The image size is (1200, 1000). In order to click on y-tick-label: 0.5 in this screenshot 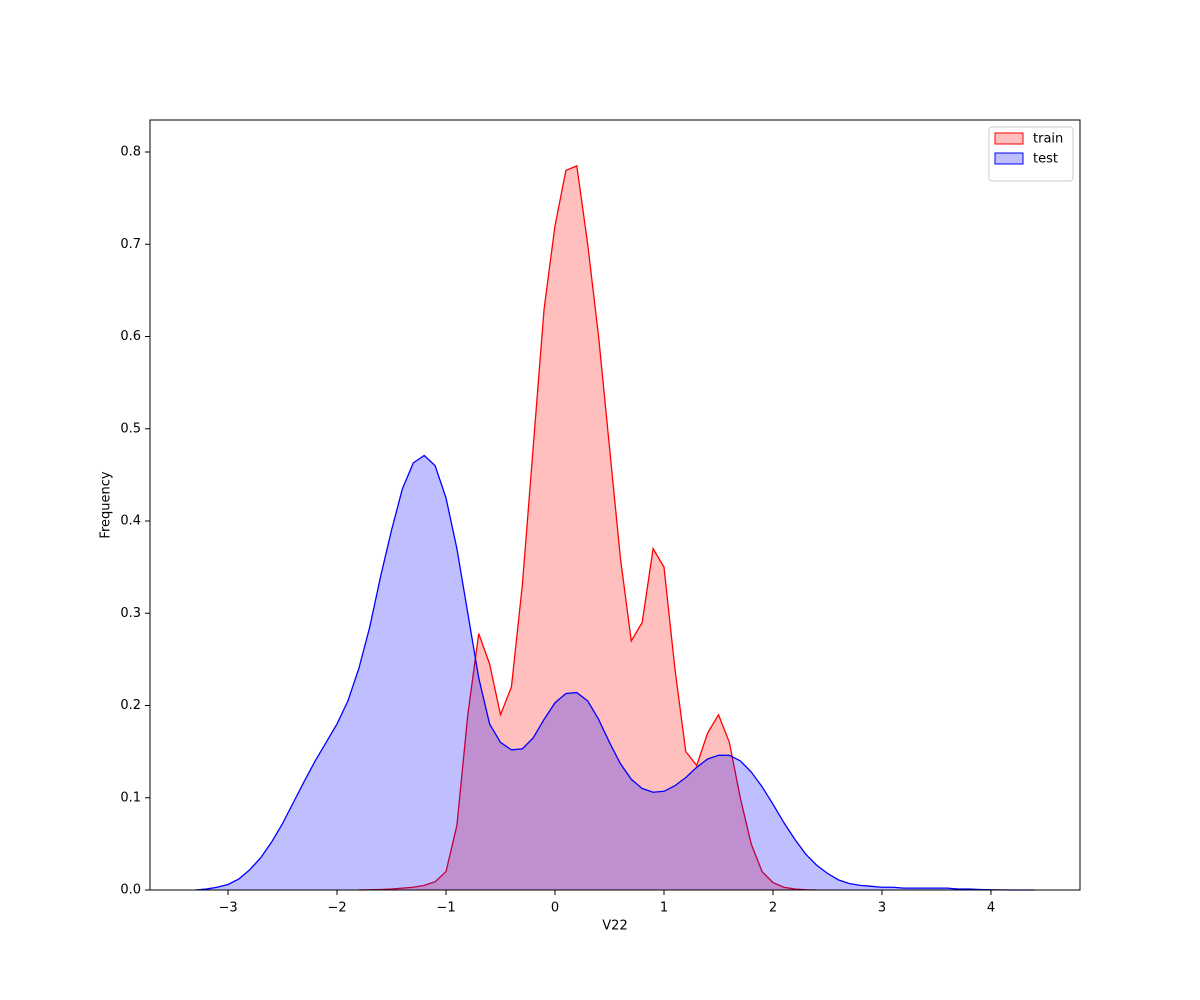, I will do `click(130, 428)`.